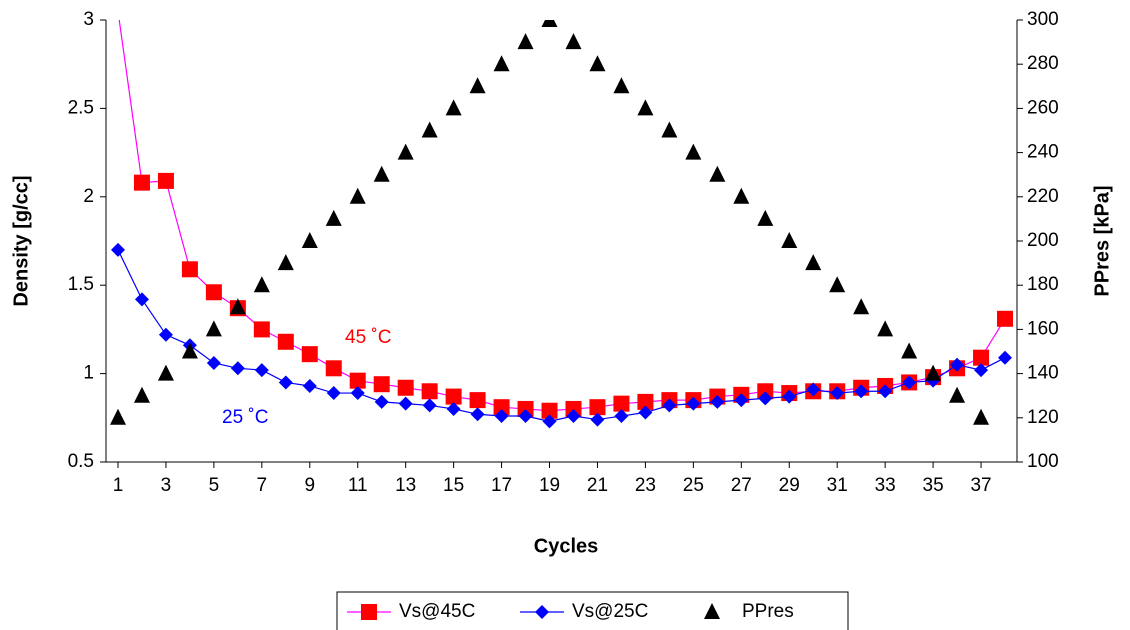 This screenshot has height=630, width=1130. What do you see at coordinates (1043, 19) in the screenshot?
I see `y2-tick-label: 300` at bounding box center [1043, 19].